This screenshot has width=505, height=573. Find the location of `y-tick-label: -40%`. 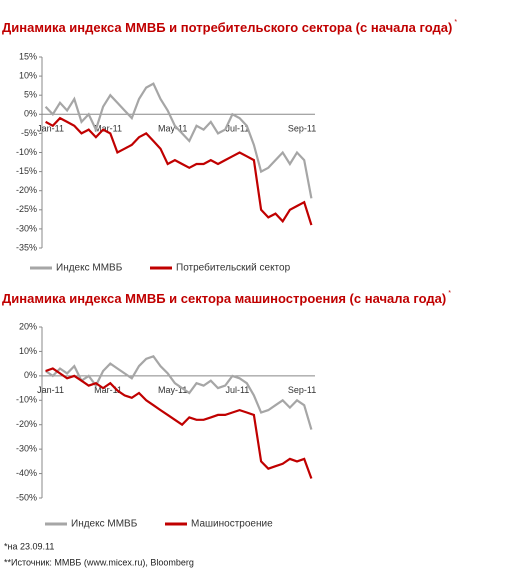

y-tick-label: -40% is located at coordinates (26, 473).